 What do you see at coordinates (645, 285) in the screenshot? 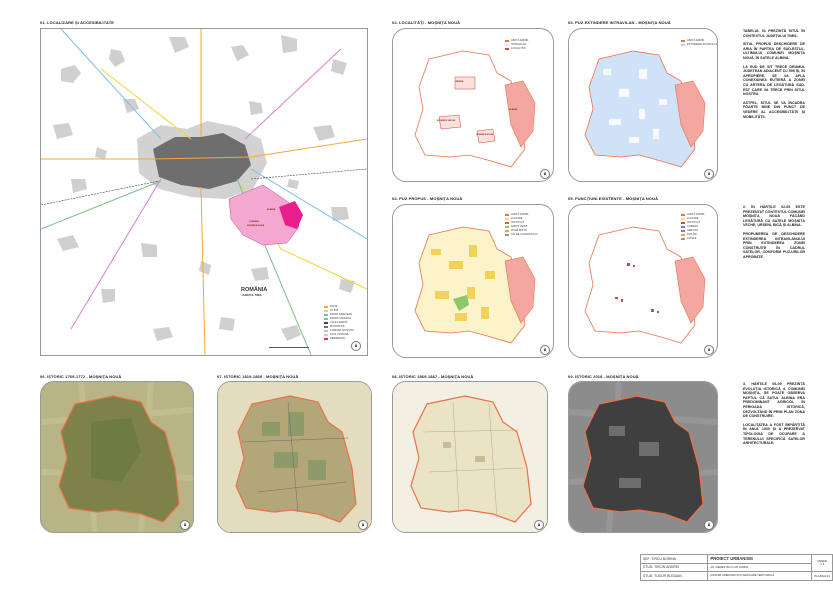
I see `functiuni-svg` at bounding box center [645, 285].